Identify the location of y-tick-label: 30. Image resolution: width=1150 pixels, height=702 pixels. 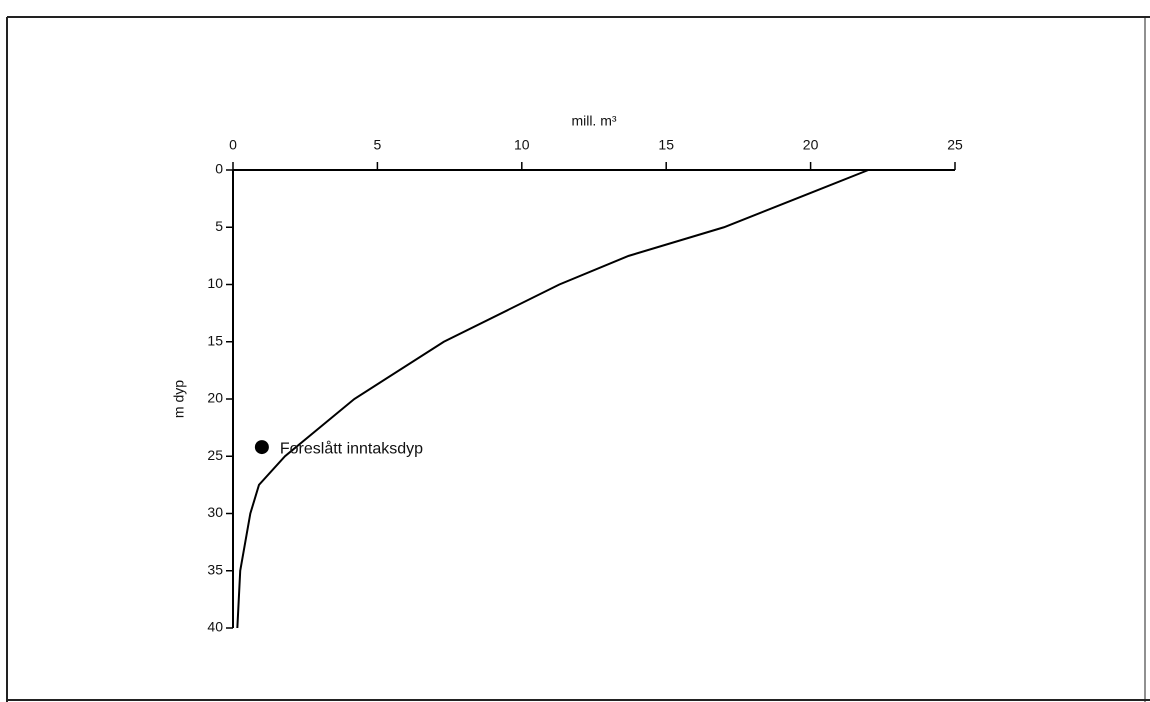
(215, 512).